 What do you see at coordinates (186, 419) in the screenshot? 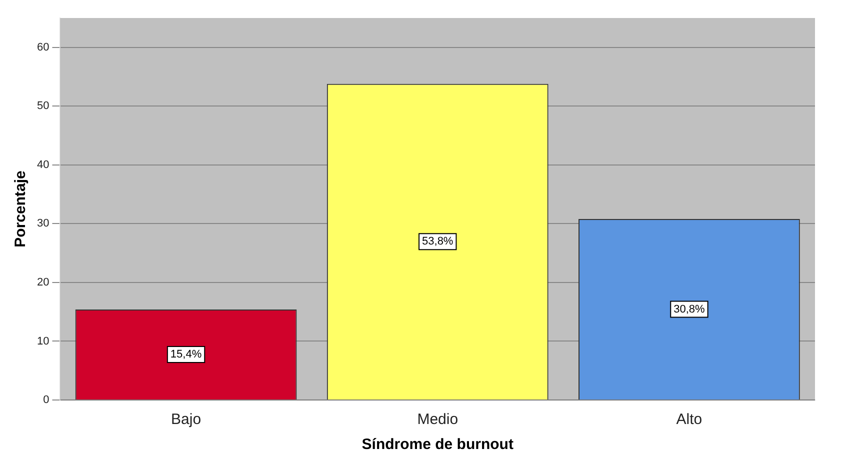
I see `x-tick-label: Bajo` at bounding box center [186, 419].